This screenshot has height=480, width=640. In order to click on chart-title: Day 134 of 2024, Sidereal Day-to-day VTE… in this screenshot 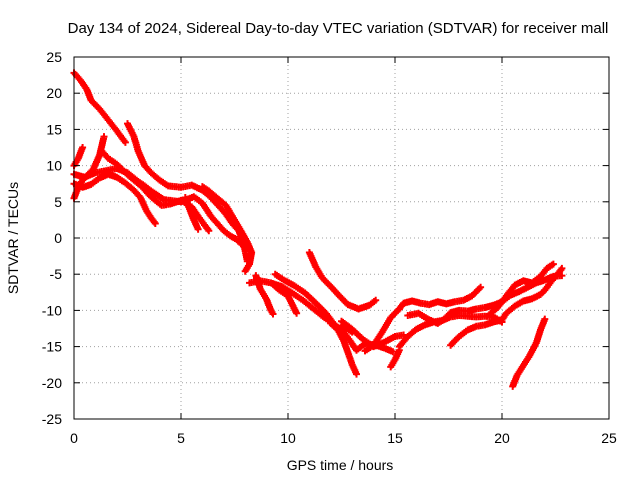, I will do `click(338, 28)`.